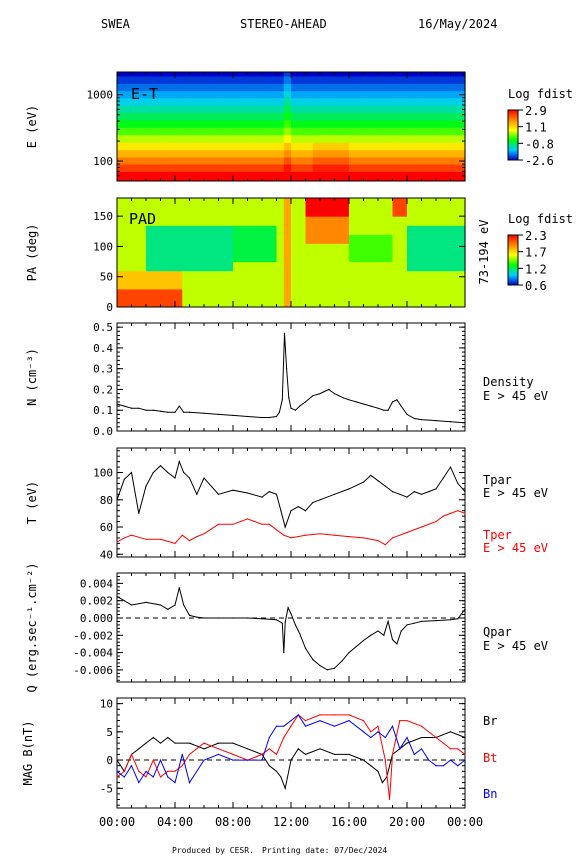 The height and width of the screenshot is (864, 584). Describe the element at coordinates (515, 548) in the screenshot. I see `right-label: E > 45 eV` at that location.